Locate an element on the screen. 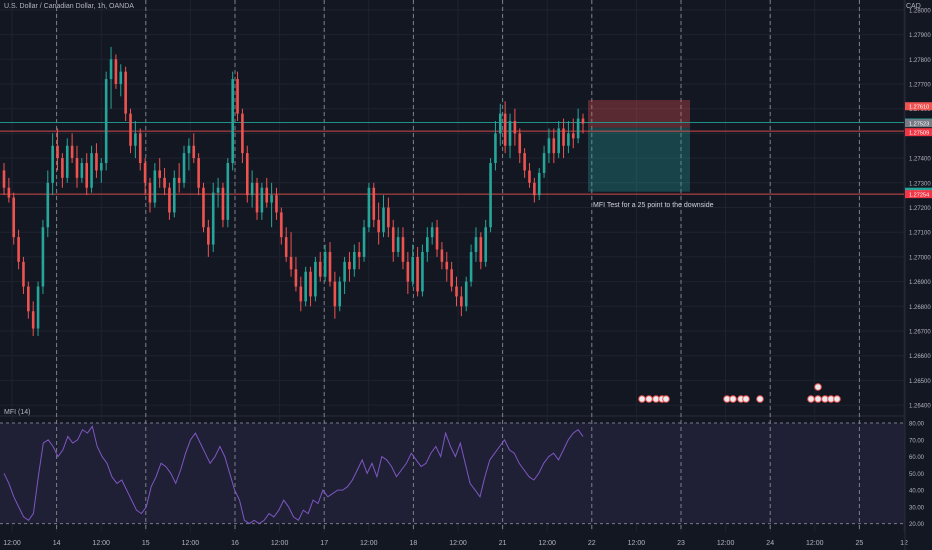 The image size is (932, 550). mfi-tick-label: 80.00 is located at coordinates (917, 425).